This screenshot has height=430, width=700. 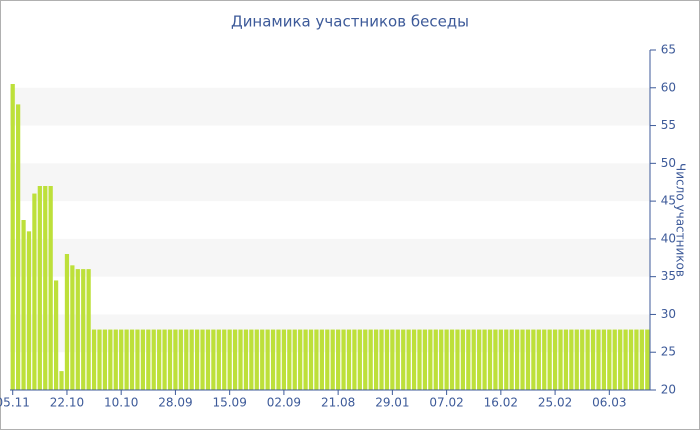 I want to click on y-tick-label: 60, so click(x=668, y=87).